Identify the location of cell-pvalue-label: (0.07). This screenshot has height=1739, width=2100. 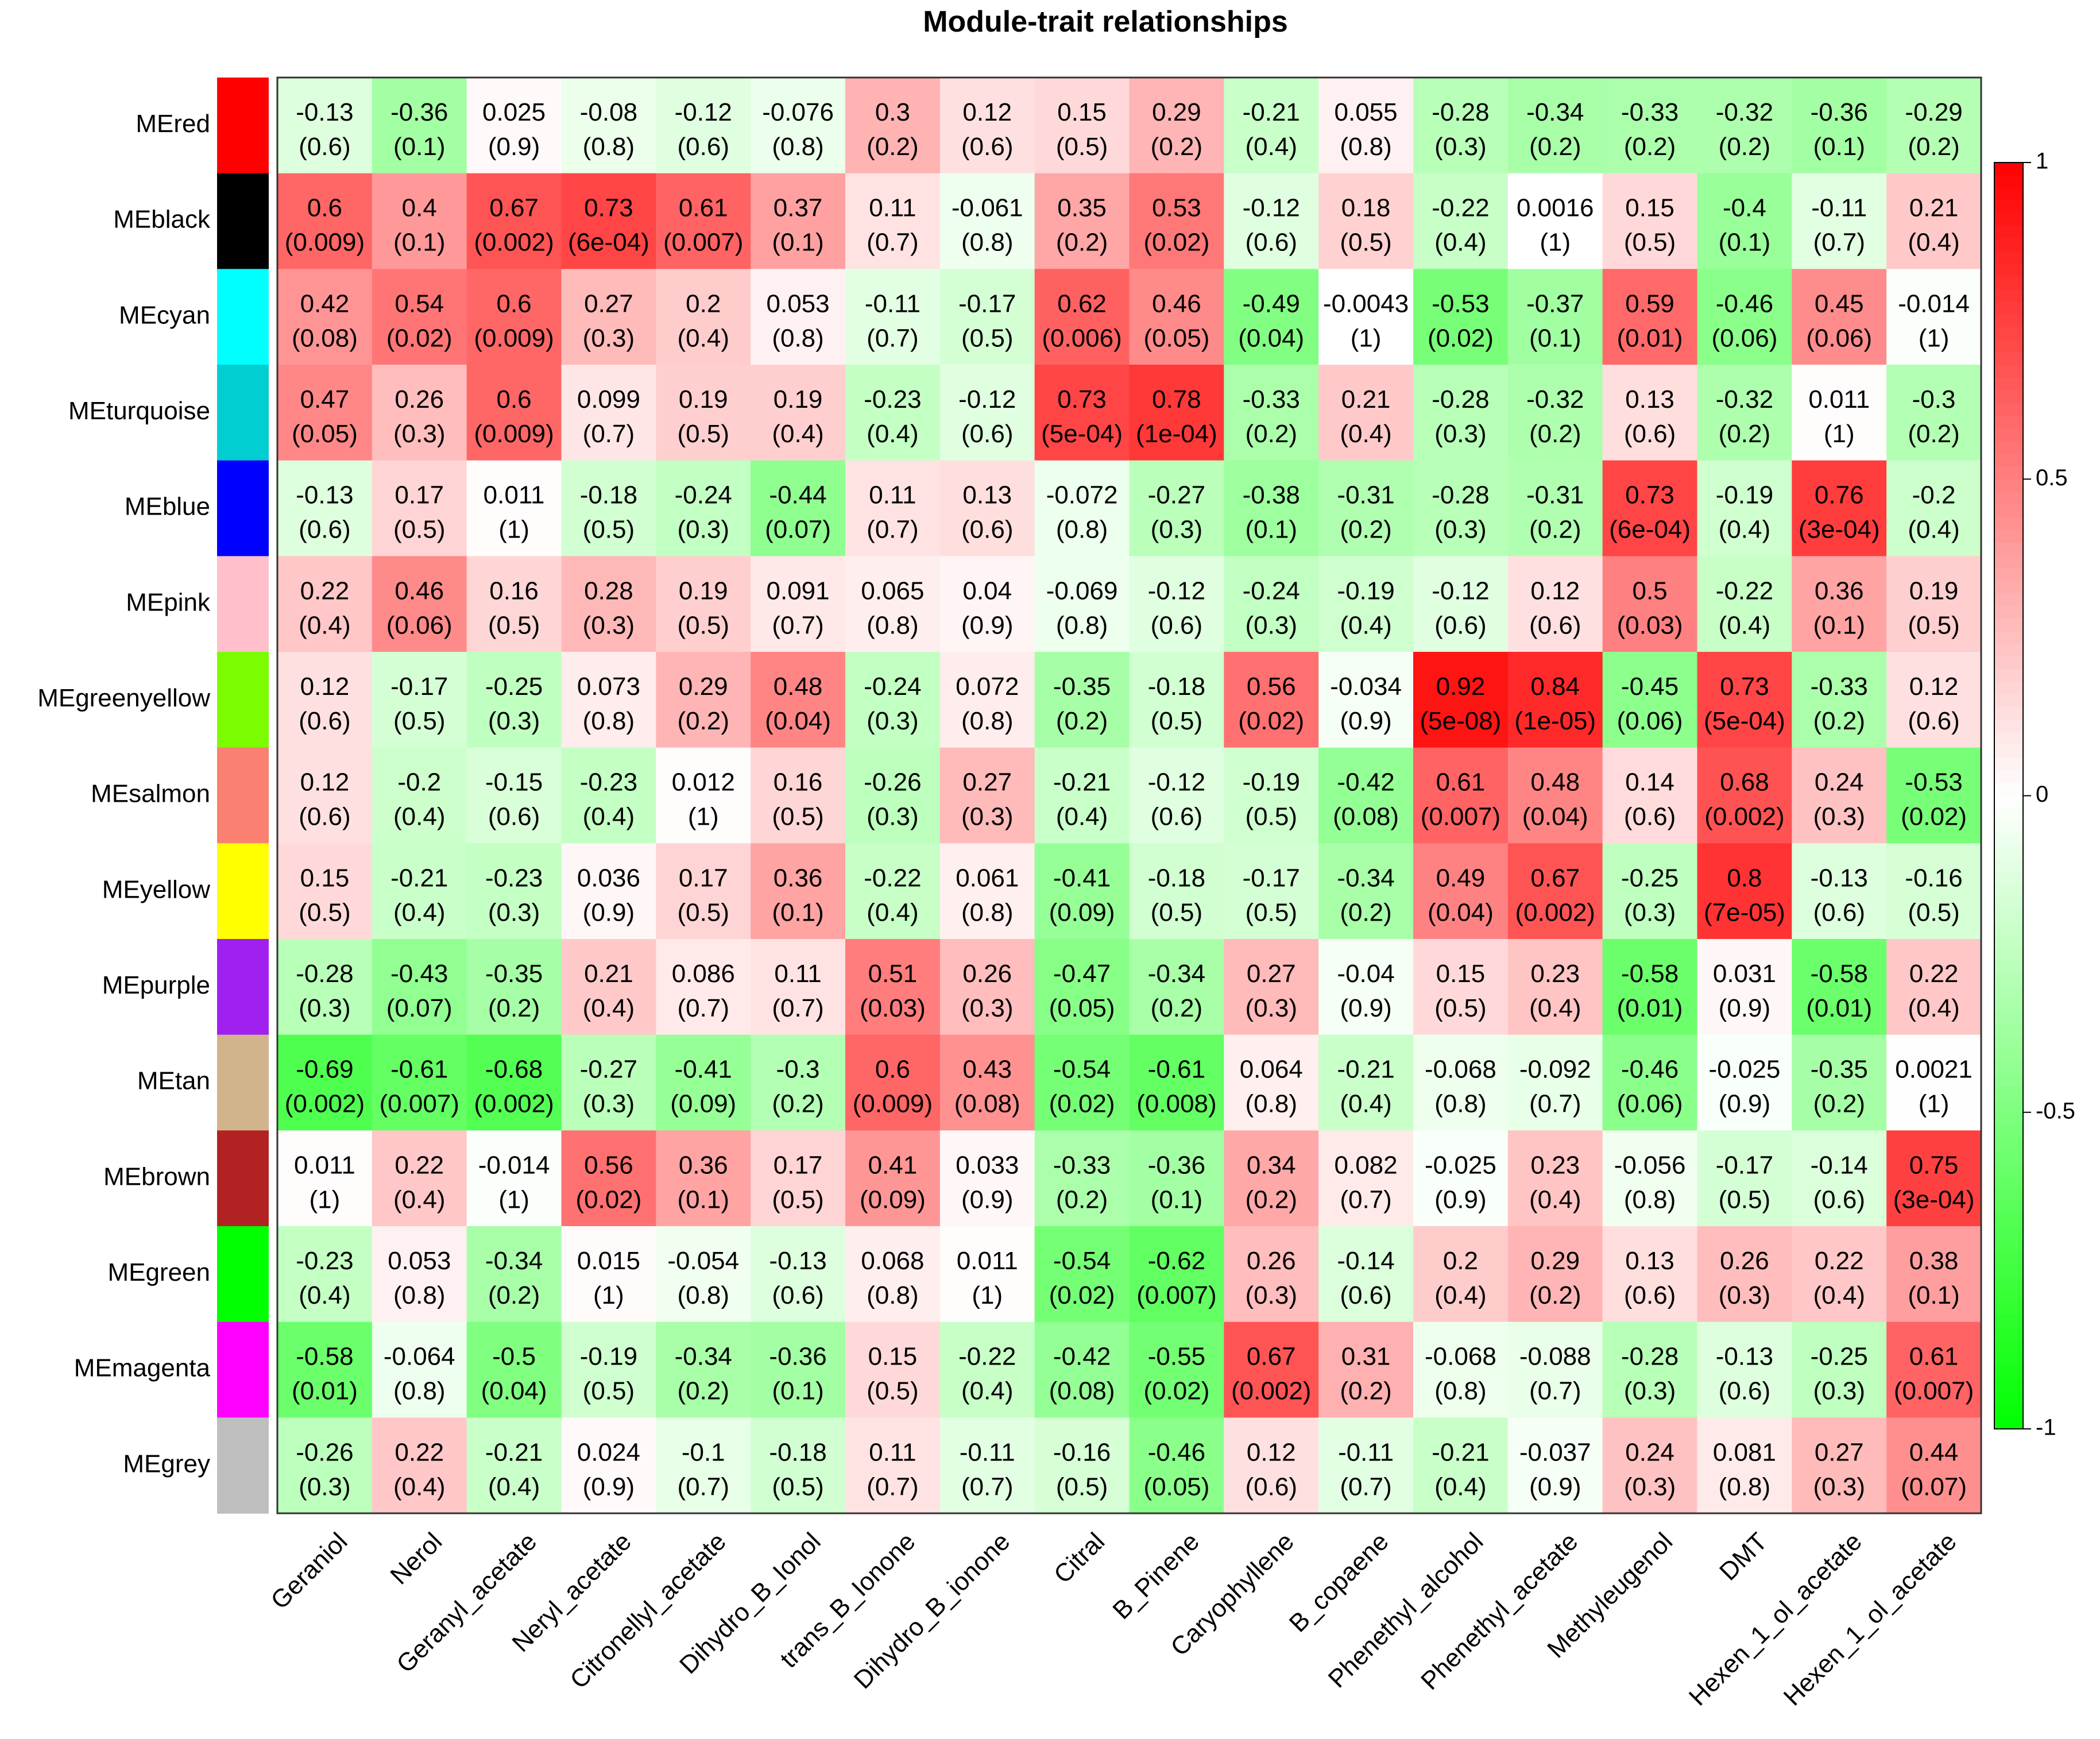
(420, 1008).